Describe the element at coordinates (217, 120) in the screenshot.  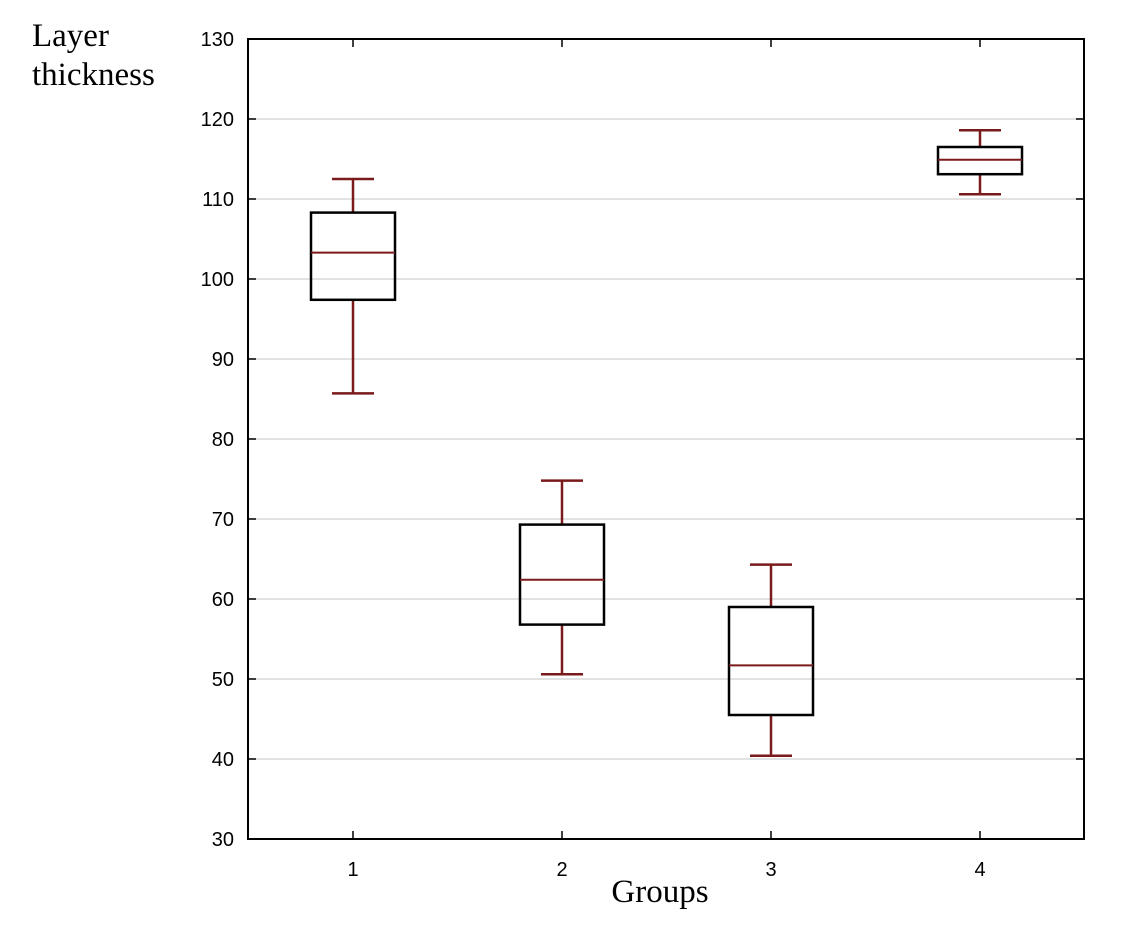
I see `y-tick-label: 120` at that location.